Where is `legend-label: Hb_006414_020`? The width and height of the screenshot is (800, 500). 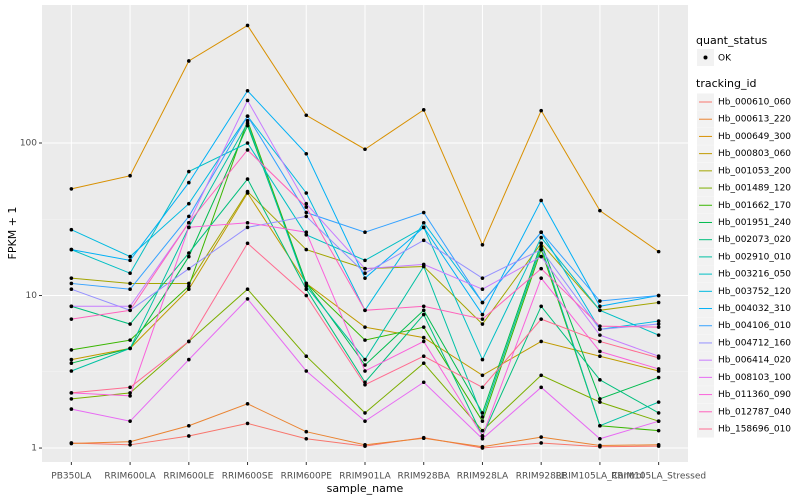 legend-label: Hb_006414_020 is located at coordinates (754, 361).